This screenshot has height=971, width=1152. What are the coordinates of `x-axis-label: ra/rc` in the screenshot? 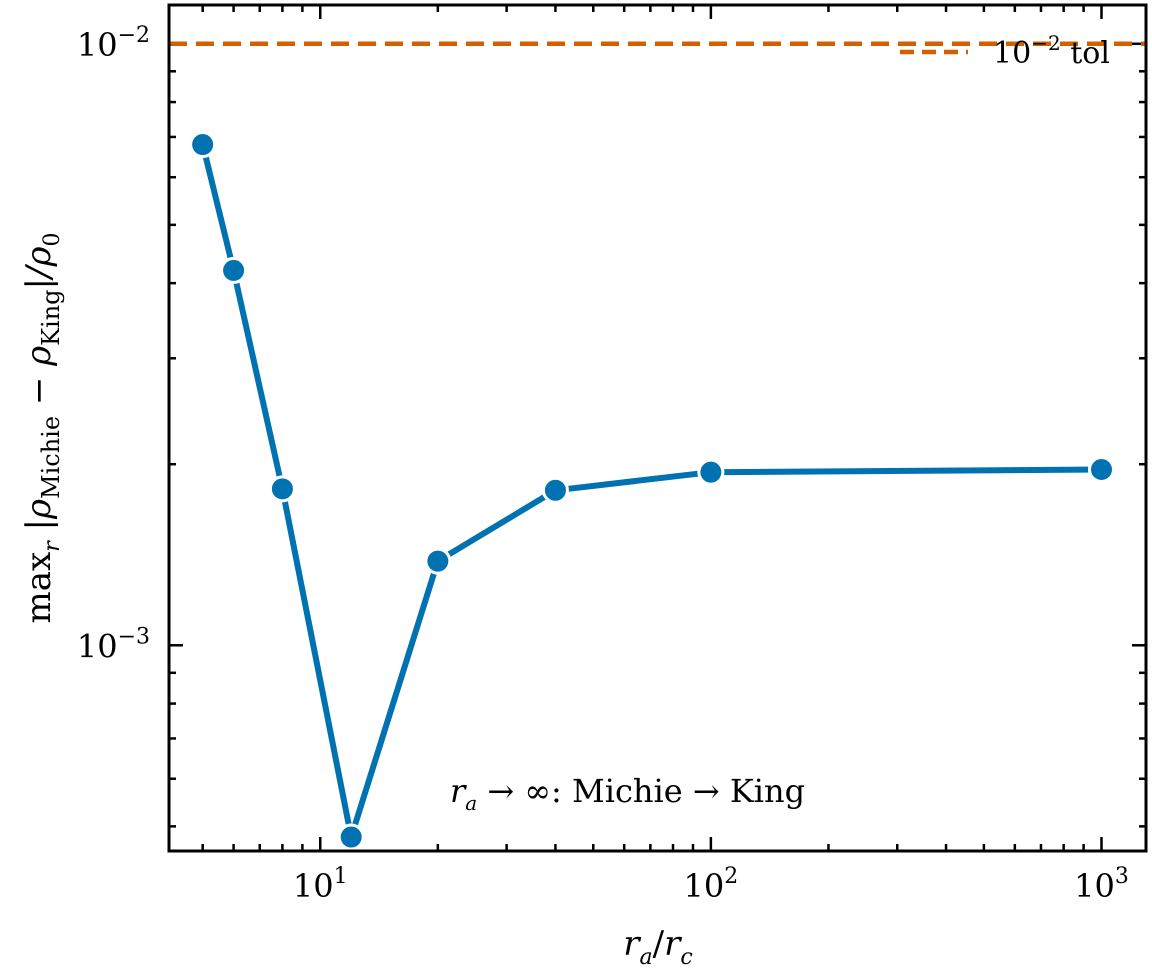 It's located at (657, 947).